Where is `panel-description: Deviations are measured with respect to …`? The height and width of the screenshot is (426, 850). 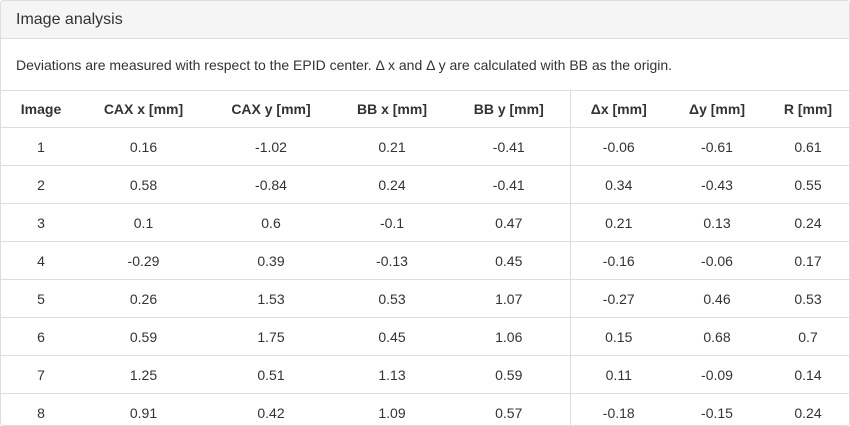
panel-description: Deviations are measured with respect to … is located at coordinates (425, 65).